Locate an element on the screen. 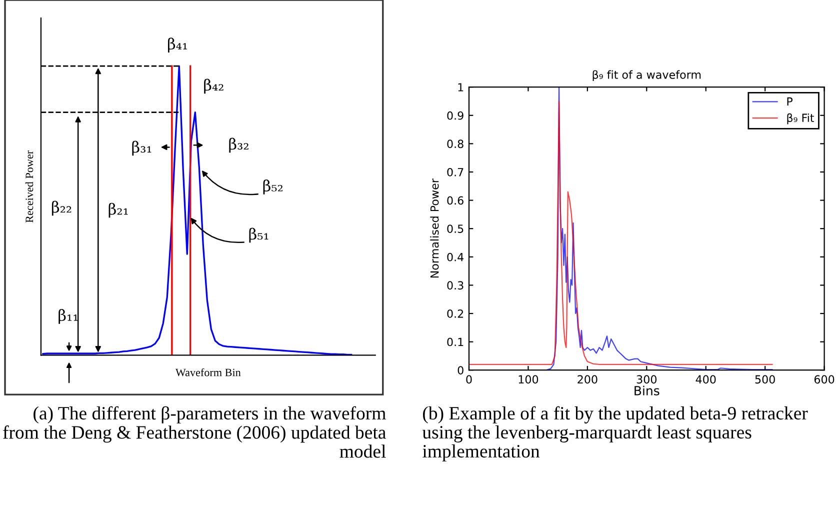 This screenshot has height=531, width=836. y-tick-label: 0.5 is located at coordinates (455, 228).